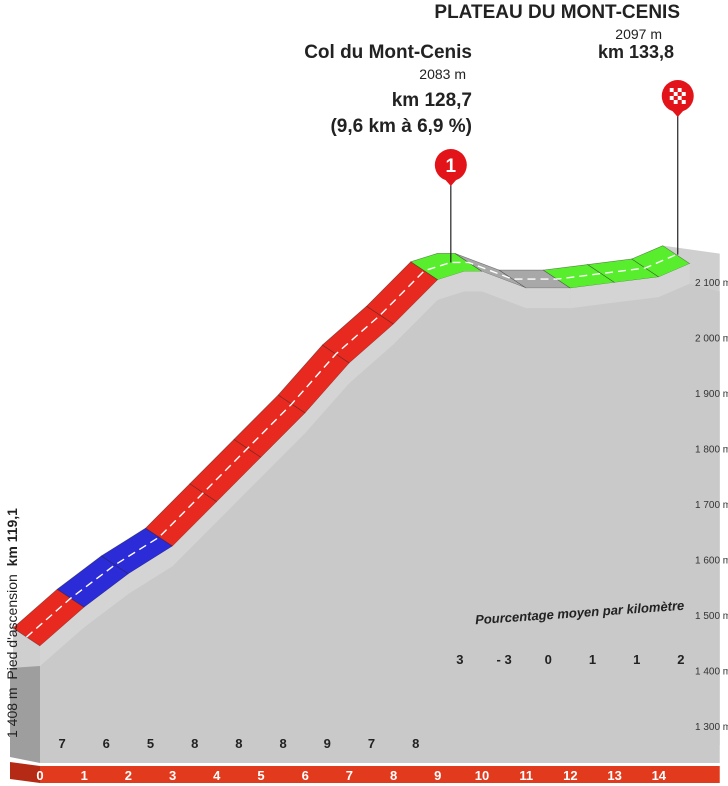  What do you see at coordinates (635, 52) in the screenshot?
I see `finish-km: km 133,8` at bounding box center [635, 52].